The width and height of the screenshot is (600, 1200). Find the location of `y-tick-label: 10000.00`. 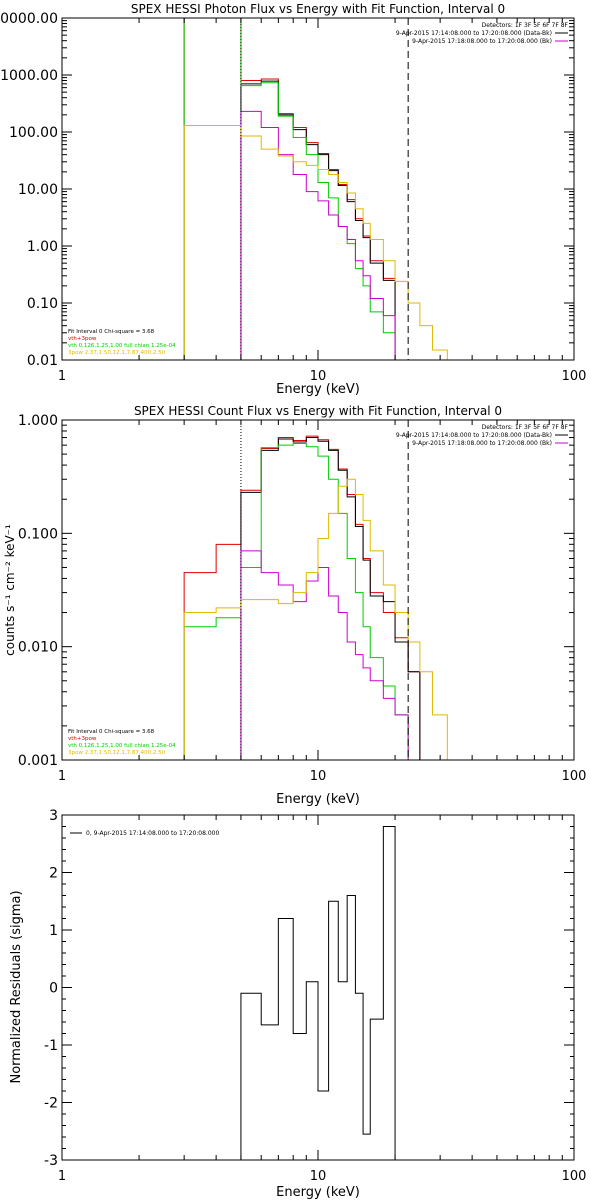

y-tick-label: 10000.00 is located at coordinates (29, 19).